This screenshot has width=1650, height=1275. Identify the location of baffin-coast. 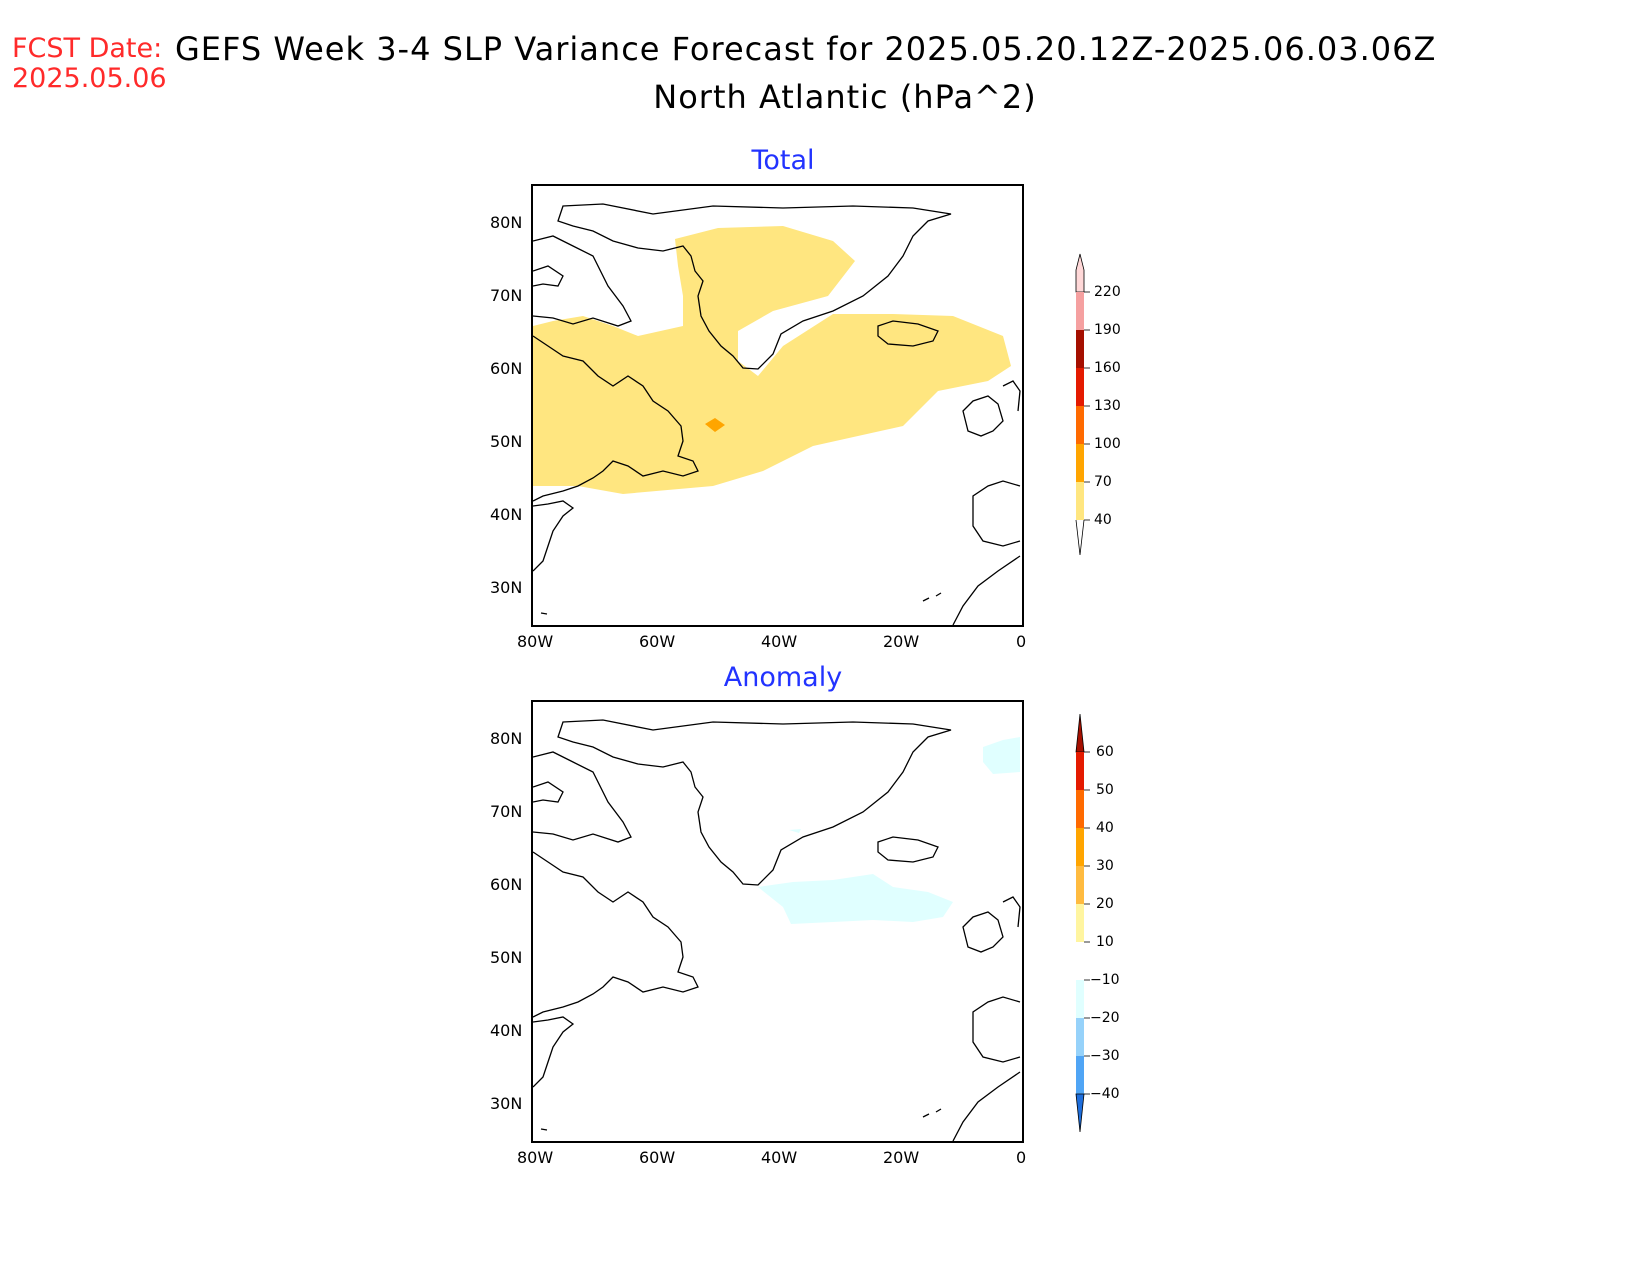
(582, 281).